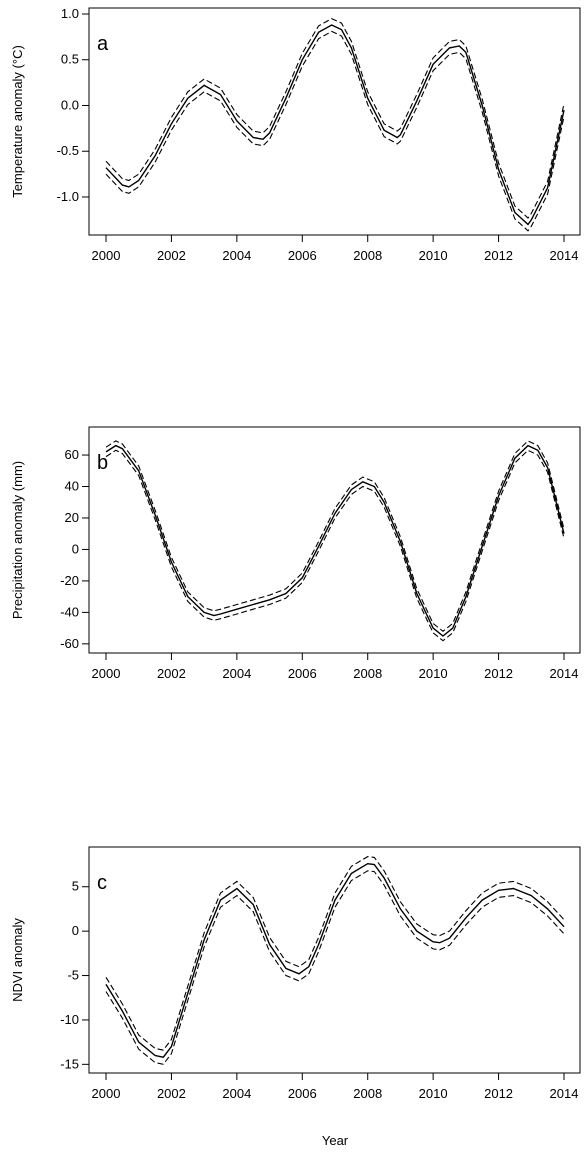  I want to click on y-tick-label: 40, so click(72, 486).